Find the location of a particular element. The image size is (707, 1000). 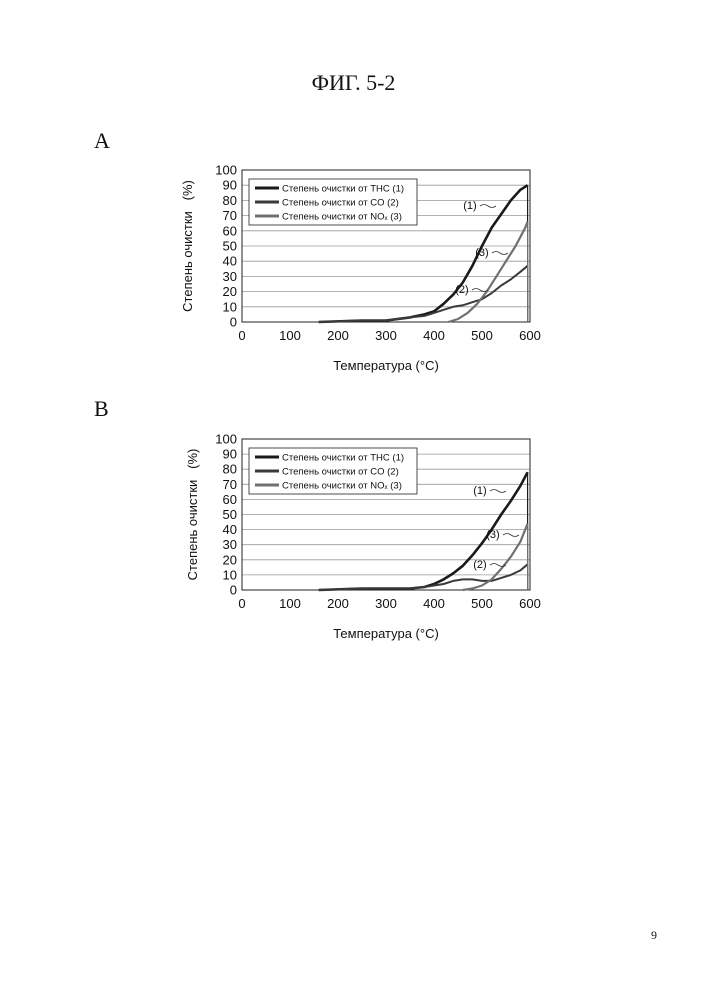

figure-title: ФИГ. 5-2 is located at coordinates (353, 83).